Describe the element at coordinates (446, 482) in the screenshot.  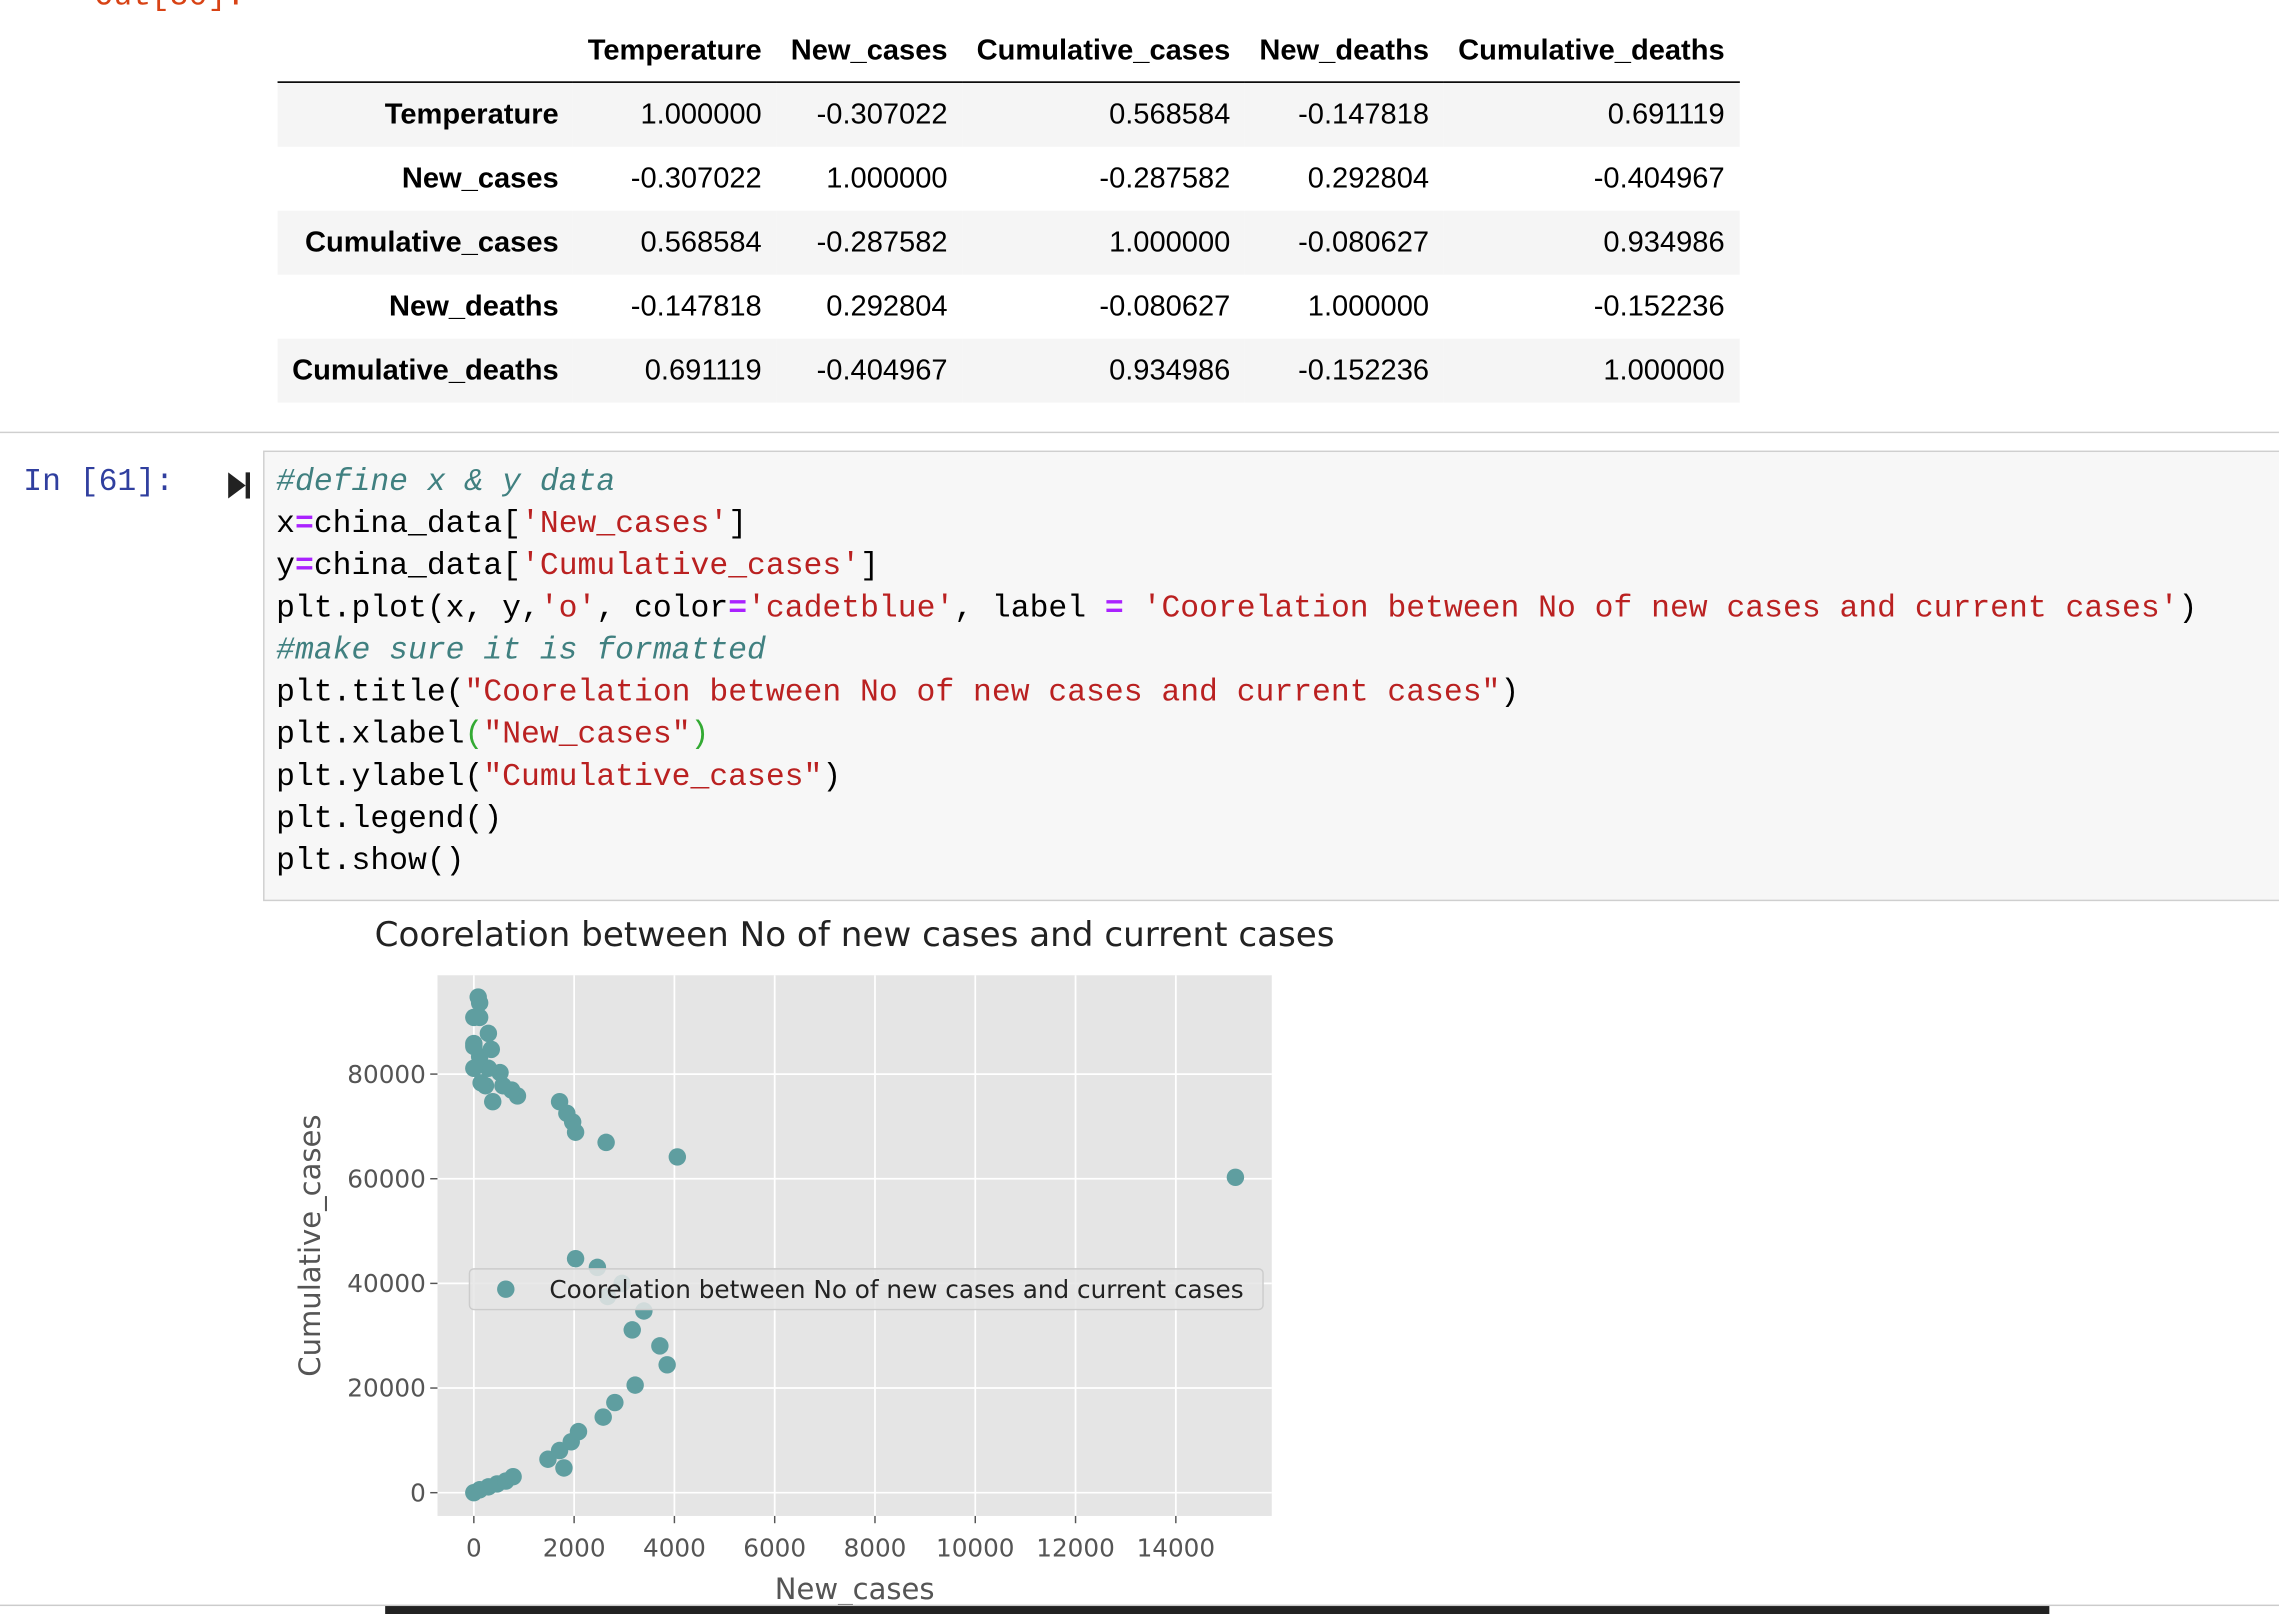
I see `code-token: #define x & y data` at that location.